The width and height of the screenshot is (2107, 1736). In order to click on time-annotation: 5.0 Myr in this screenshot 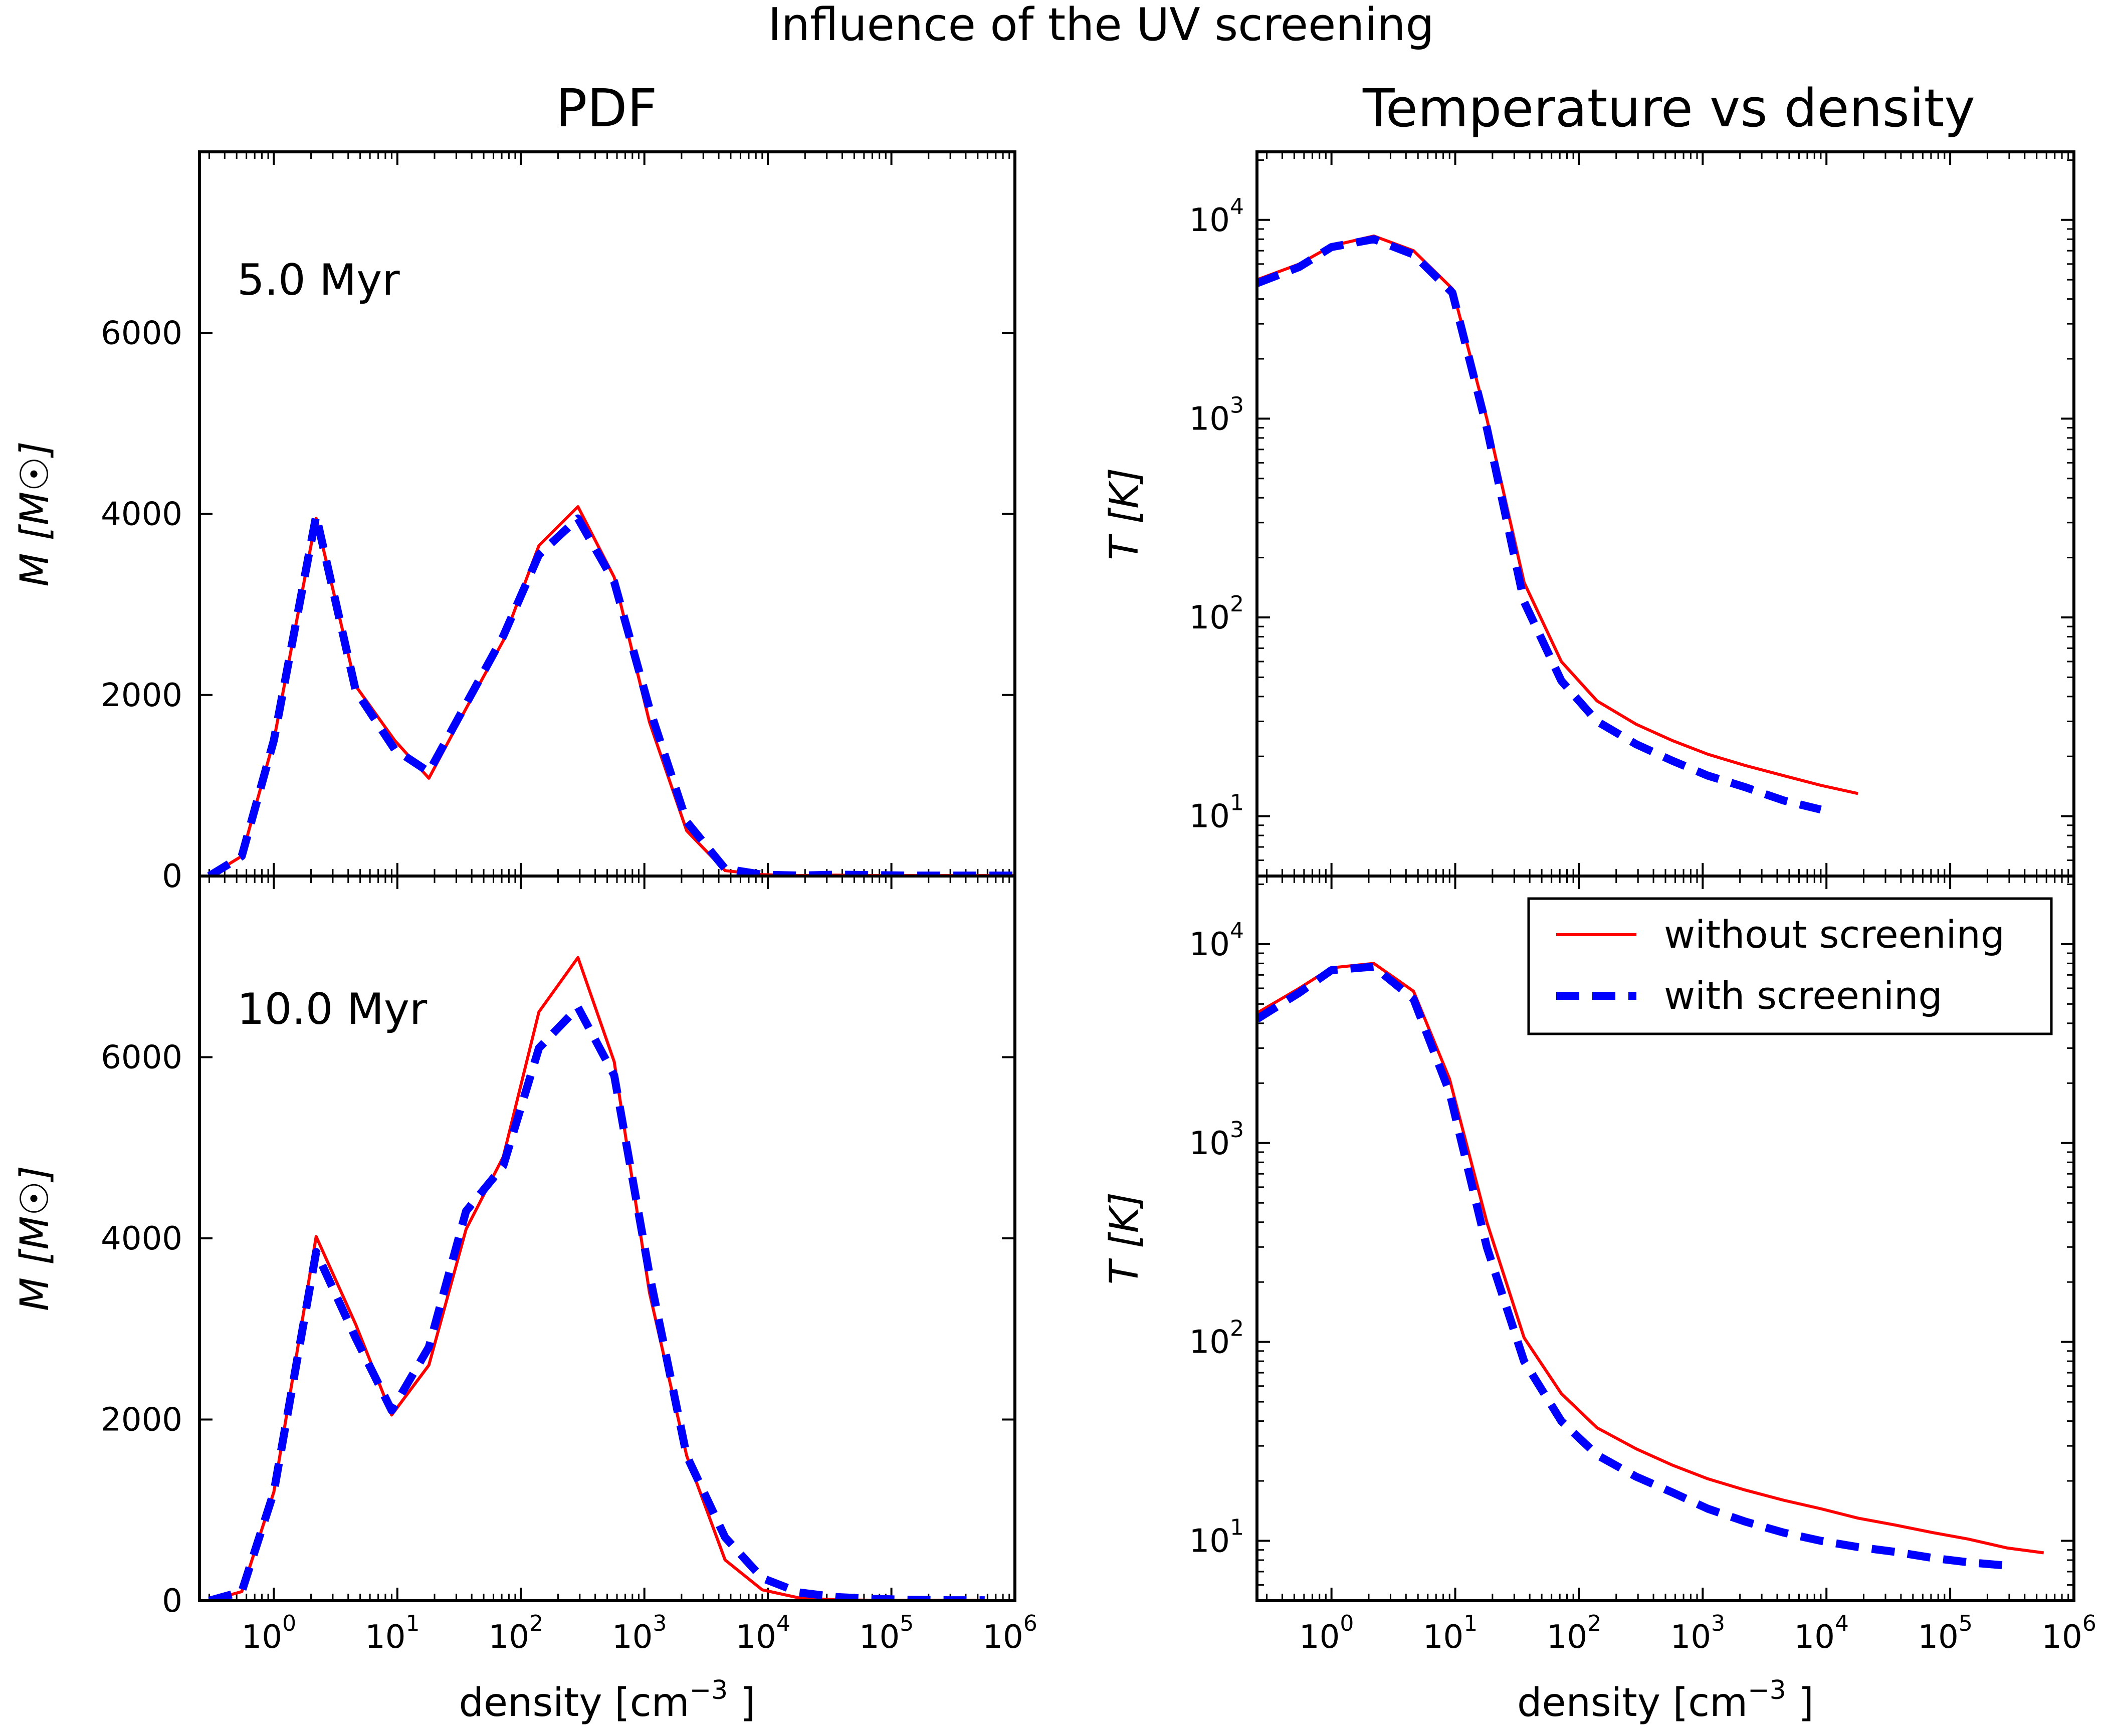, I will do `click(318, 280)`.